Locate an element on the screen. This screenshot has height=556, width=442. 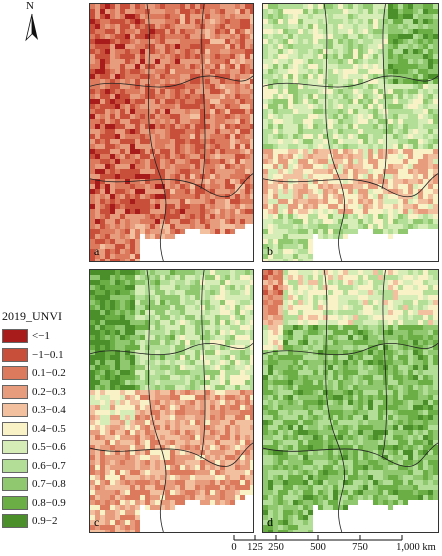
legend-item: 0.4−0.5 is located at coordinates (34, 429).